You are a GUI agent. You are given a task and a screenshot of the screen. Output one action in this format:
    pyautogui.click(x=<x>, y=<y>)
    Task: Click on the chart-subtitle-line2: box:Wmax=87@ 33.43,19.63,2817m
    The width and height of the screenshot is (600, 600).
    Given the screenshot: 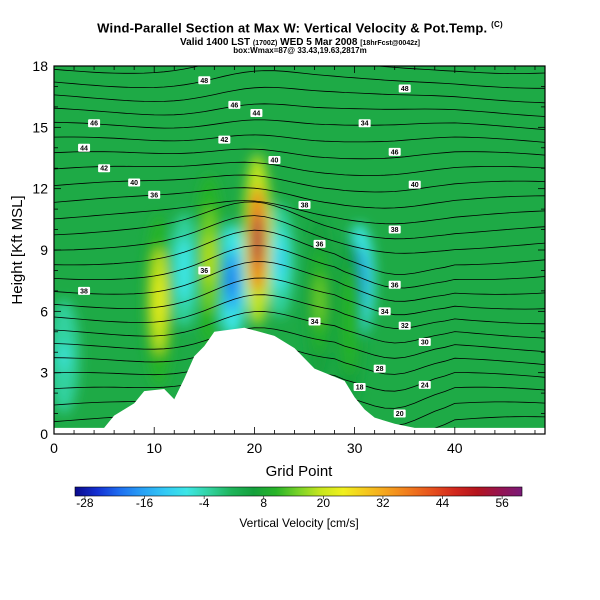 What is the action you would take?
    pyautogui.click(x=300, y=50)
    